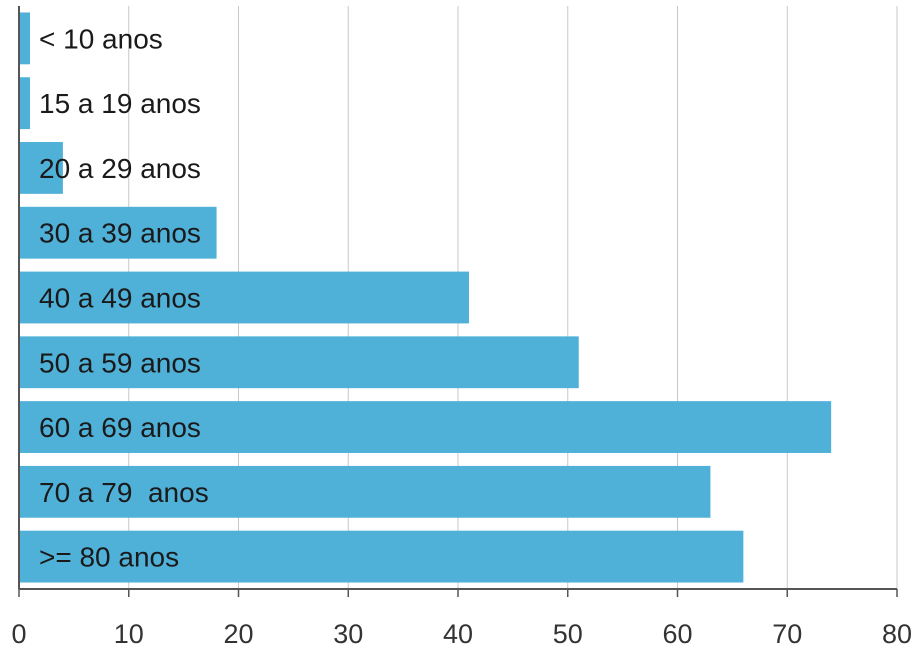 Image resolution: width=917 pixels, height=649 pixels. Describe the element at coordinates (18, 634) in the screenshot. I see `x-tick-label-0: 0` at that location.